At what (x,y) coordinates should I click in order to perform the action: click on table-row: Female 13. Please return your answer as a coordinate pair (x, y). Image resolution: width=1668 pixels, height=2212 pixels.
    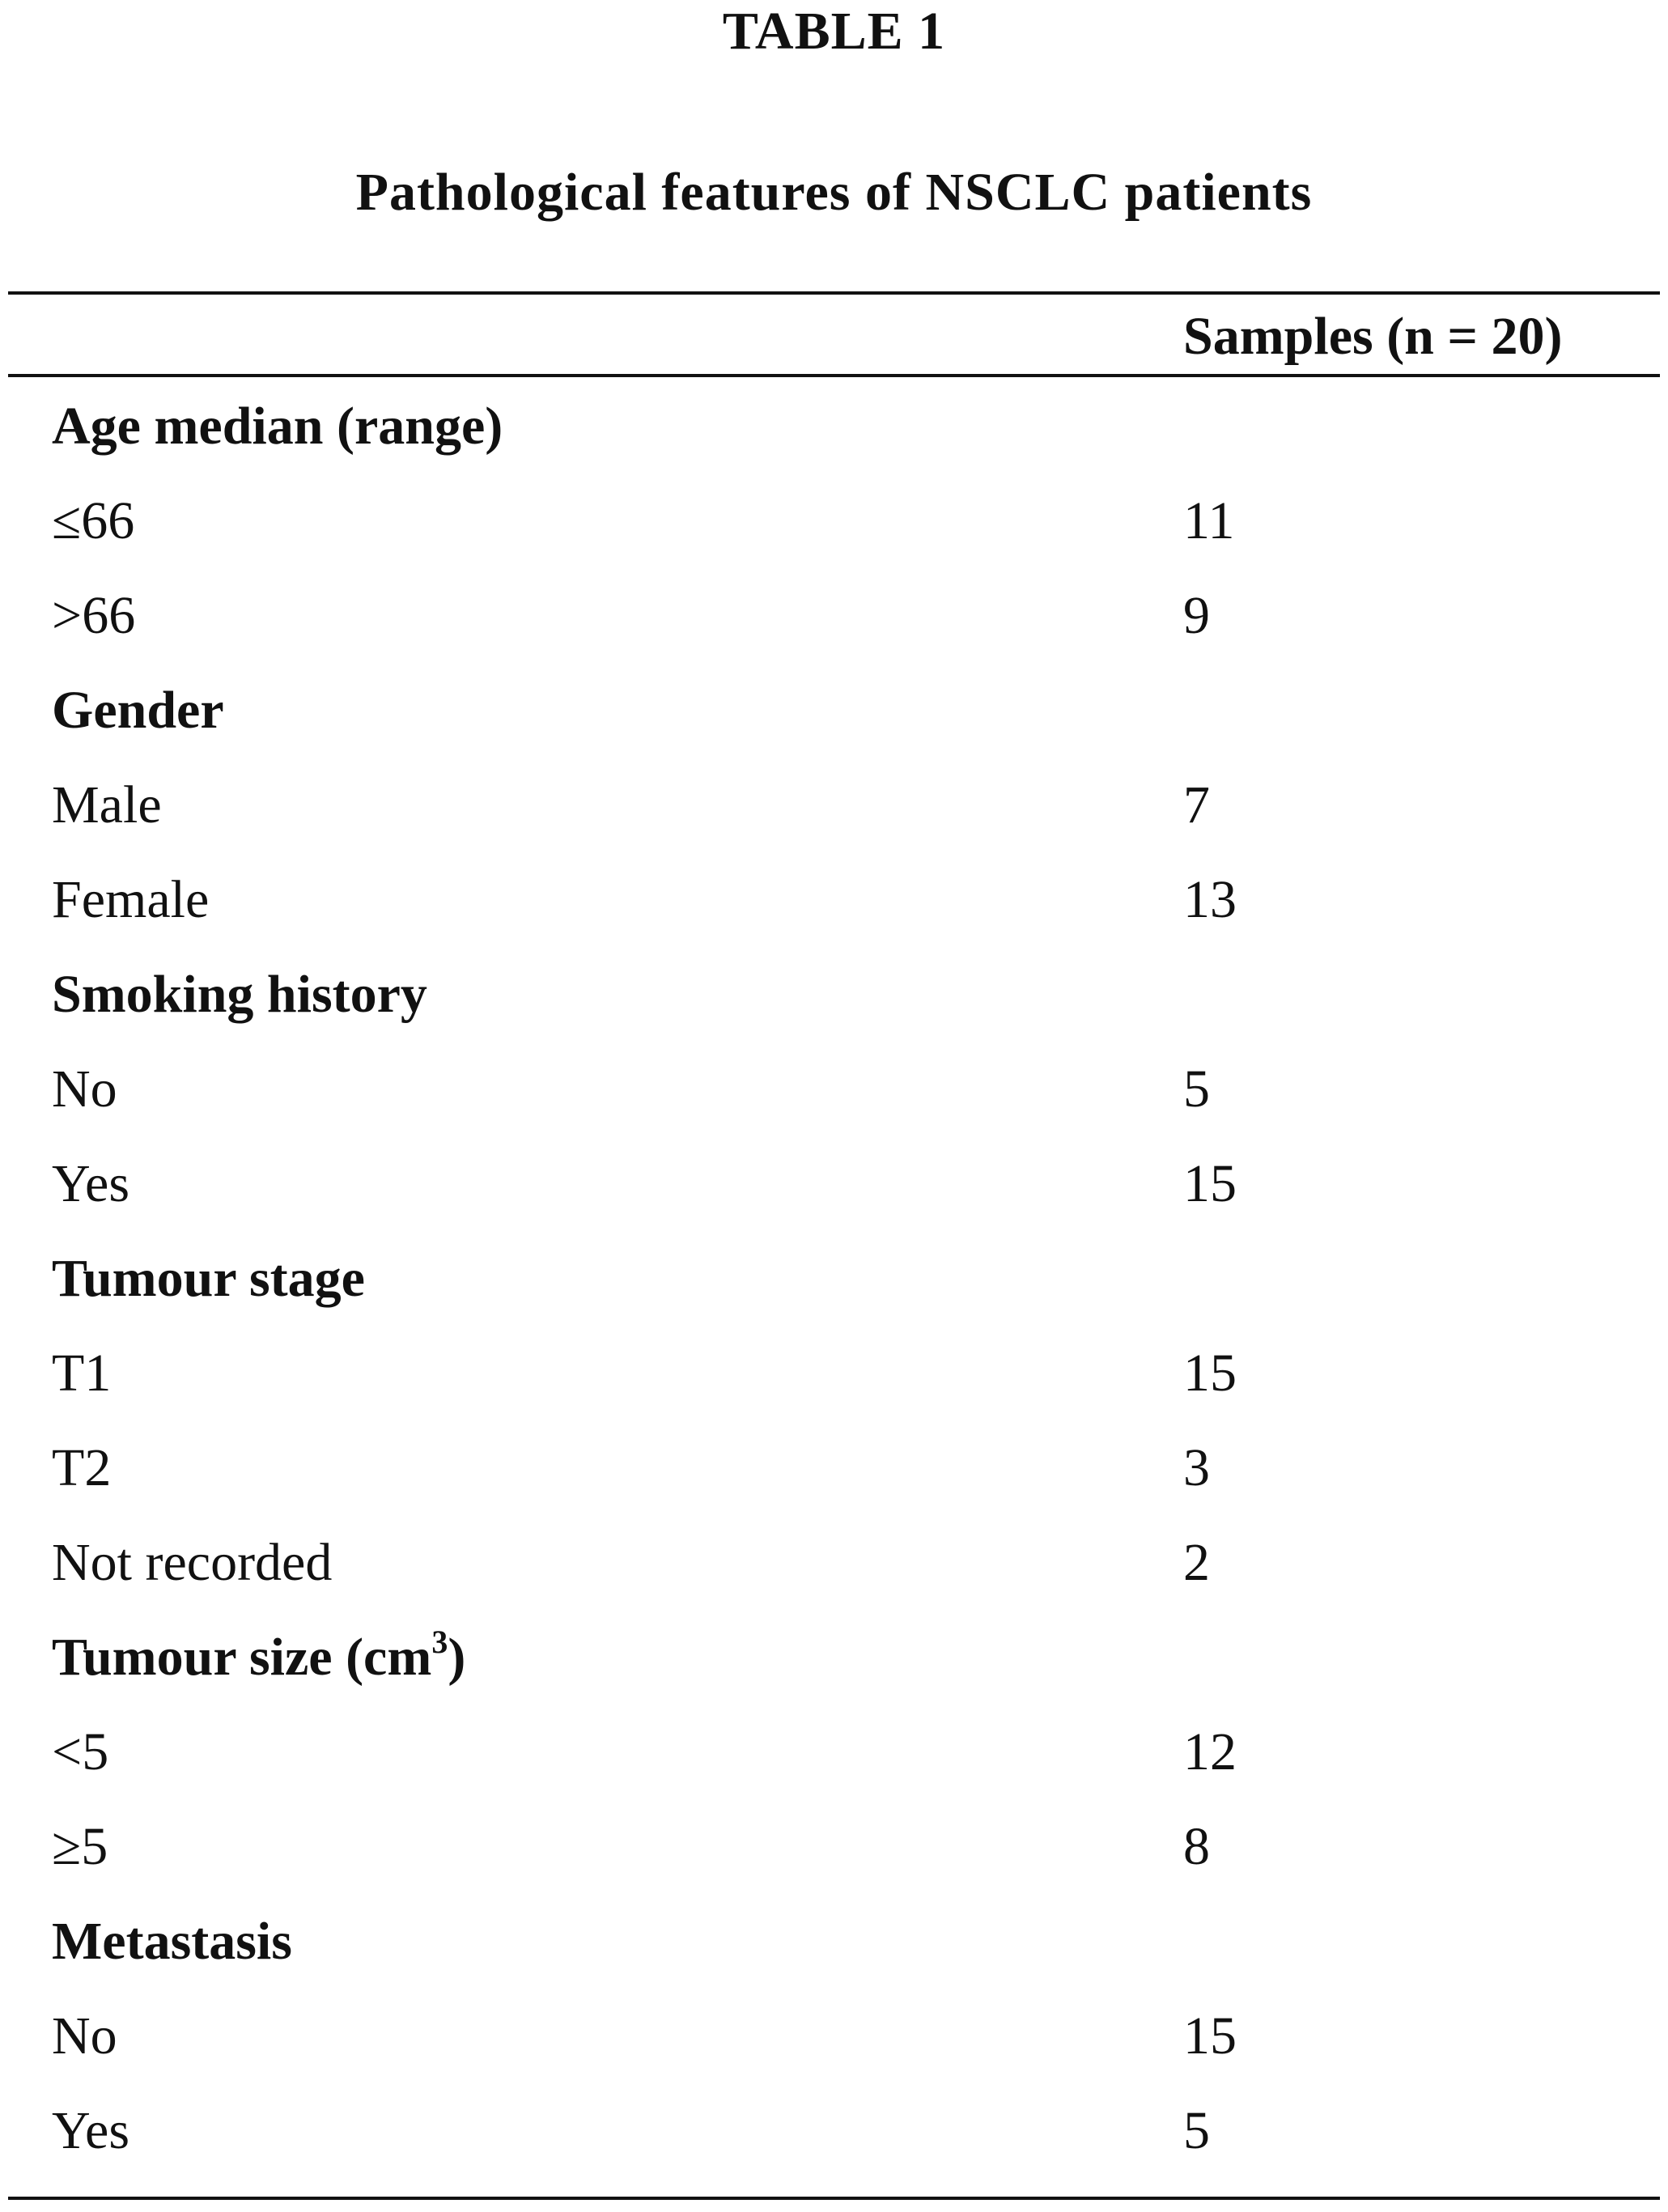
    Looking at the image, I should click on (834, 901).